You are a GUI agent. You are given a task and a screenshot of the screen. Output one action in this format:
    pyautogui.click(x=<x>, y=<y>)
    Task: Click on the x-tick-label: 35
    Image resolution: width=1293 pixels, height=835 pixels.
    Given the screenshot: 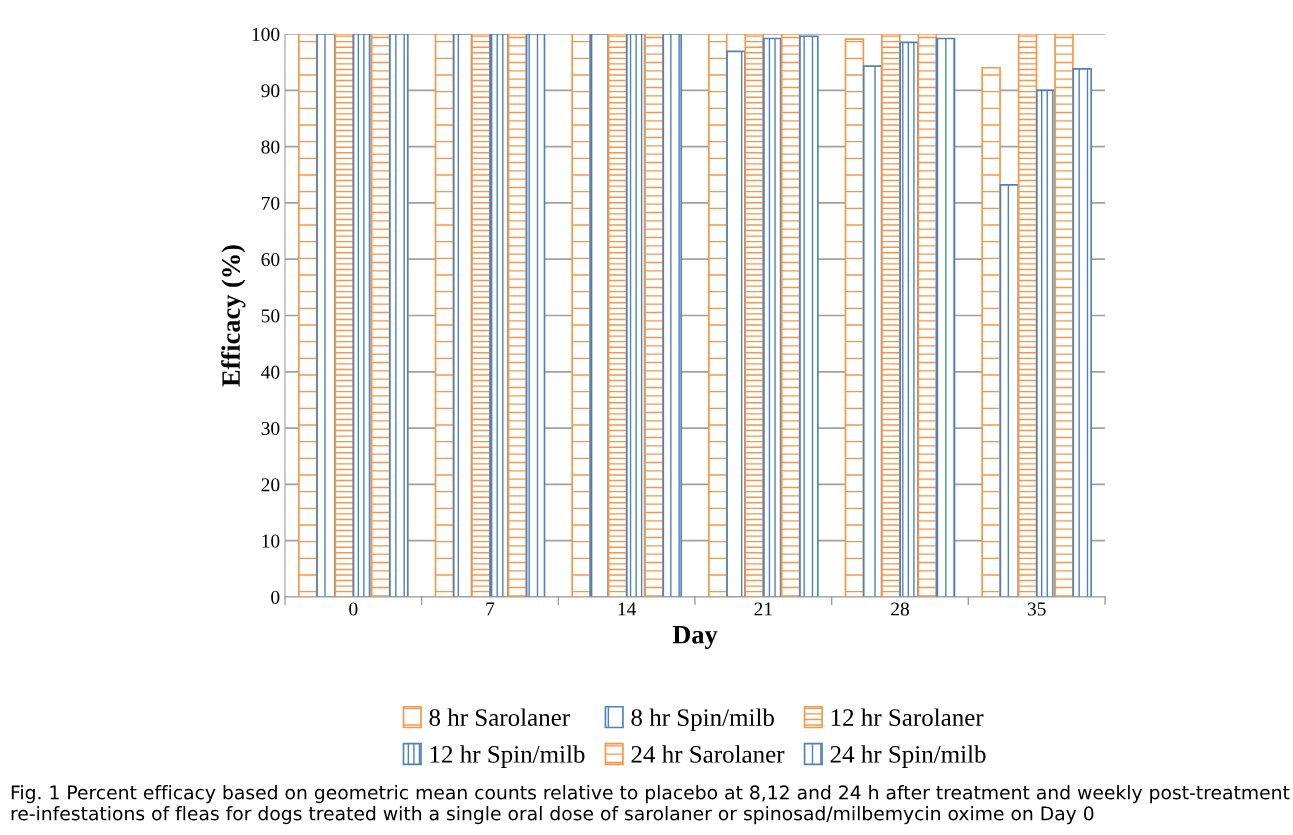 What is the action you would take?
    pyautogui.click(x=1036, y=609)
    